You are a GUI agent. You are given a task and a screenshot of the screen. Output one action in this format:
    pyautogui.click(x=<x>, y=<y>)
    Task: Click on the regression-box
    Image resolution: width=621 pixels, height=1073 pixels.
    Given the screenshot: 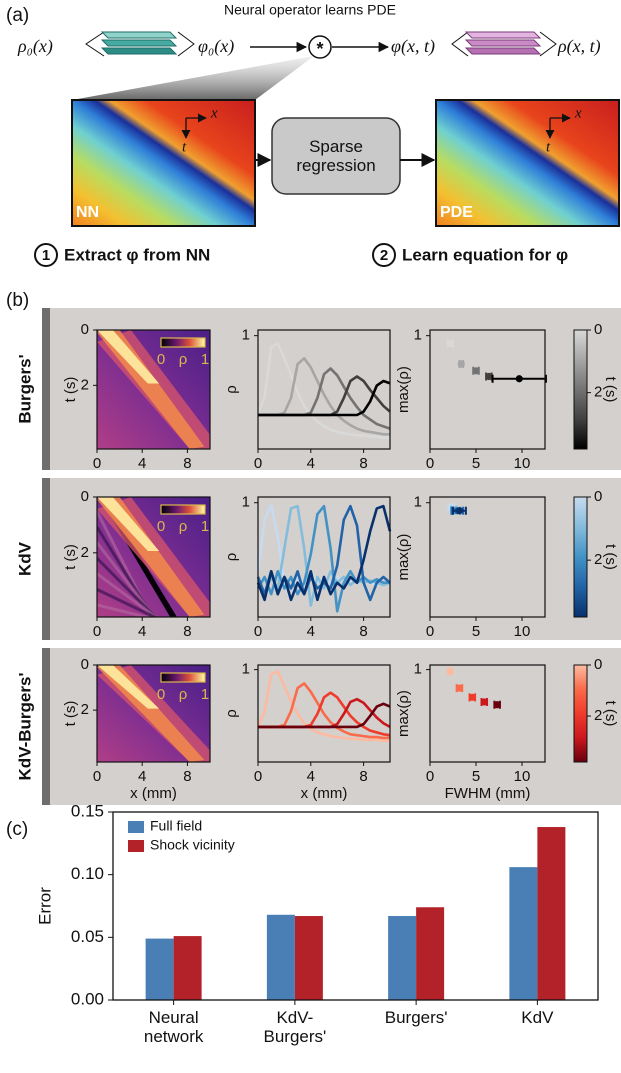 What is the action you would take?
    pyautogui.click(x=336, y=156)
    